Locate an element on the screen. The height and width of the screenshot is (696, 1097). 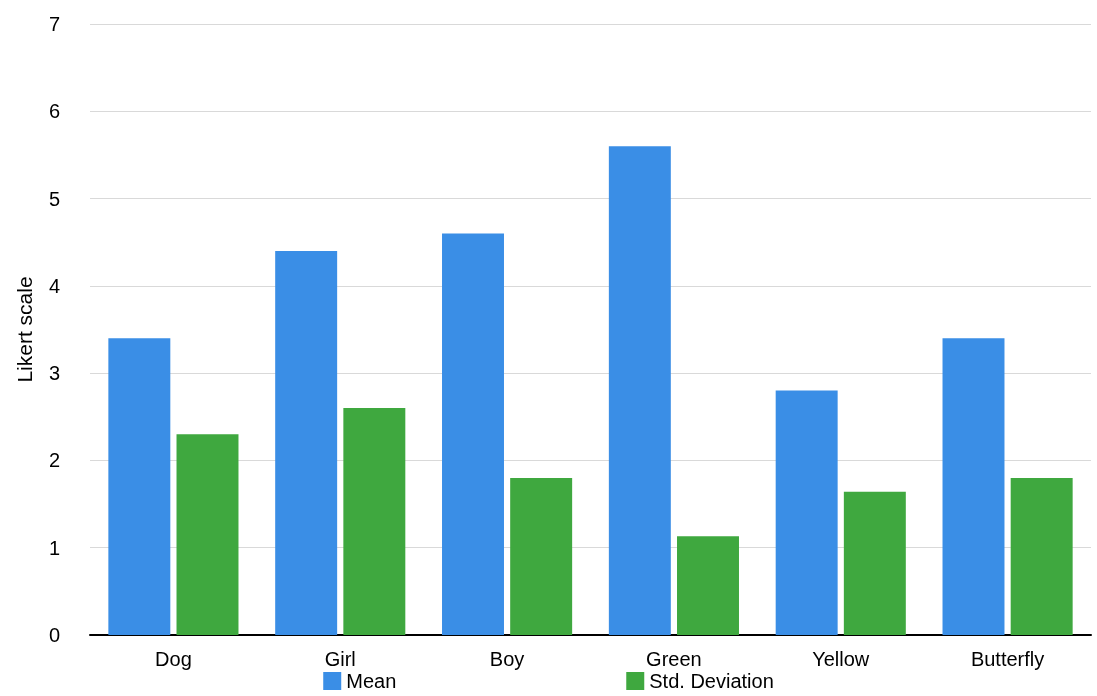
y-tick-label: 5 is located at coordinates (54, 198).